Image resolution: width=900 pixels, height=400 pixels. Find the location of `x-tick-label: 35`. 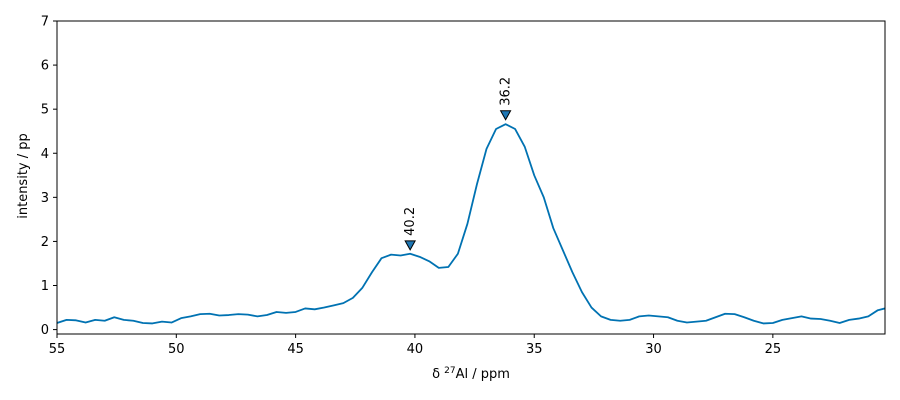

x-tick-label: 35 is located at coordinates (534, 349).